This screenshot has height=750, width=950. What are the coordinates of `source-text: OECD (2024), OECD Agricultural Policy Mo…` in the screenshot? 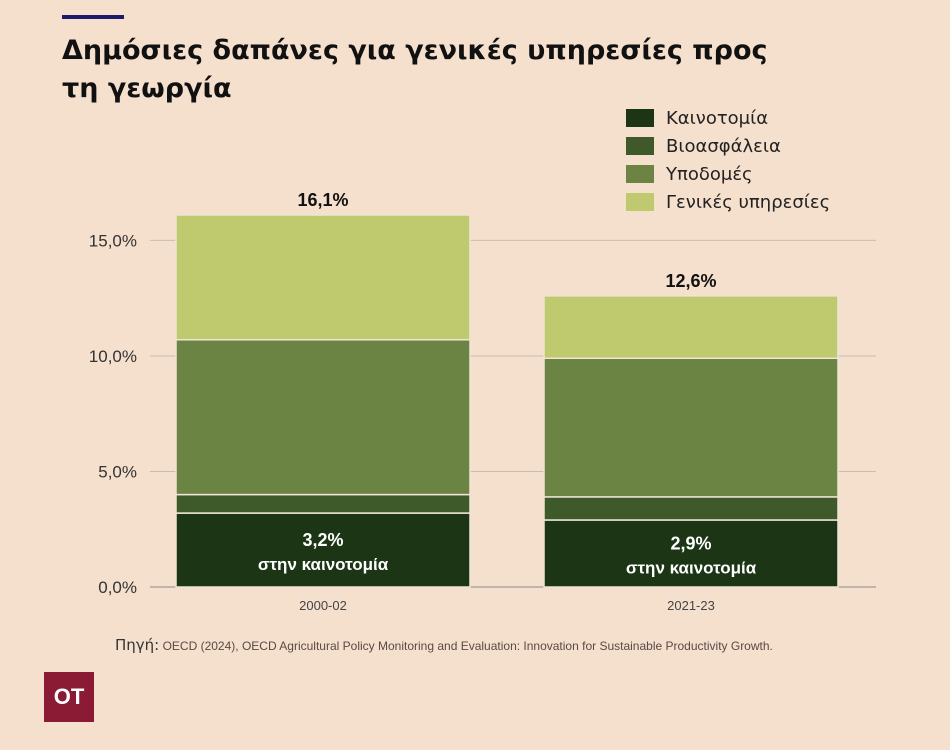 It's located at (467, 646).